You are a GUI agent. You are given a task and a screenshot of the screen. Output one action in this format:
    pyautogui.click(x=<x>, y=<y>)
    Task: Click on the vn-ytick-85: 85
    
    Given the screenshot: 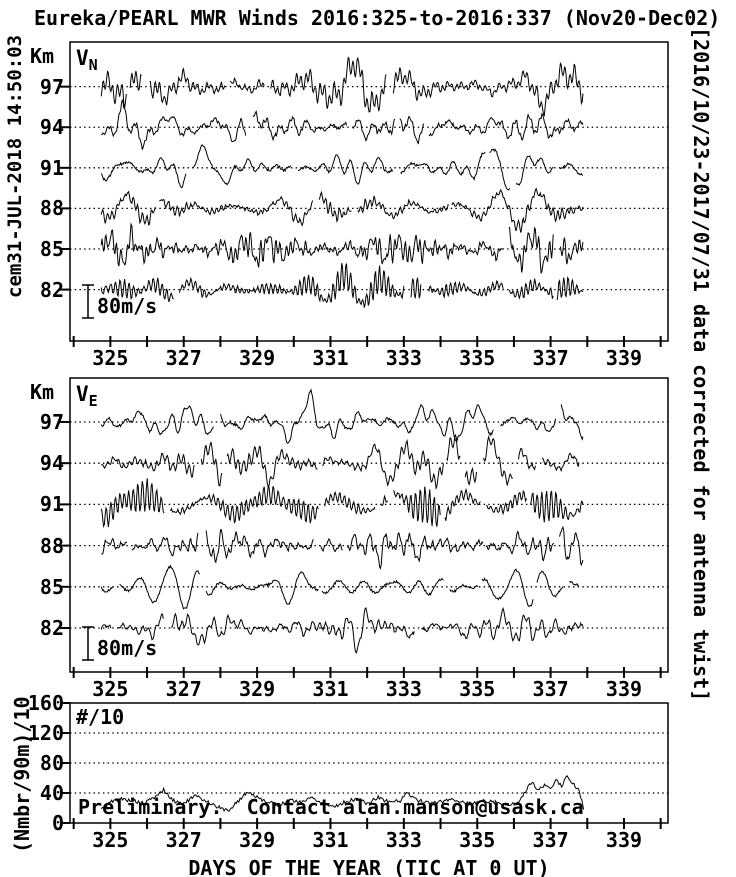 What is the action you would take?
    pyautogui.click(x=51, y=249)
    